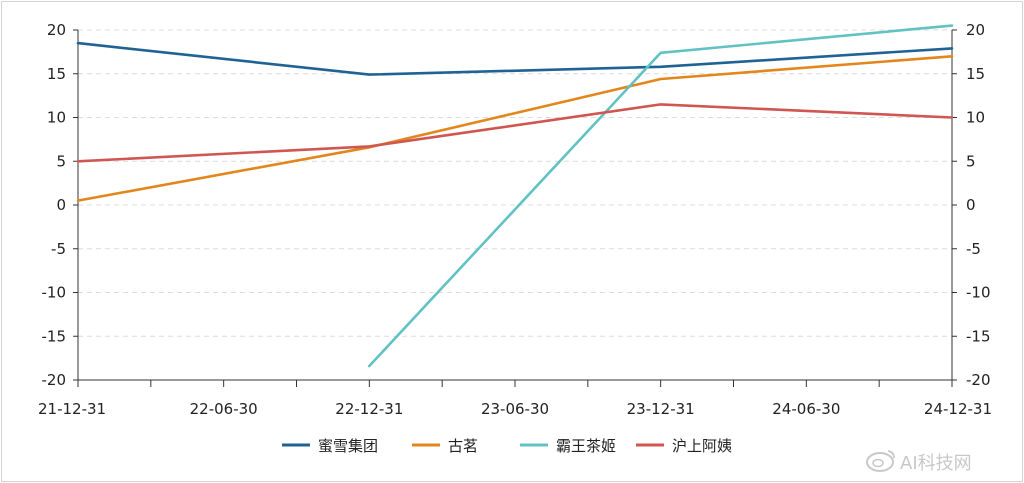  What do you see at coordinates (586, 446) in the screenshot?
I see `legend-label: 霸王茶姬` at bounding box center [586, 446].